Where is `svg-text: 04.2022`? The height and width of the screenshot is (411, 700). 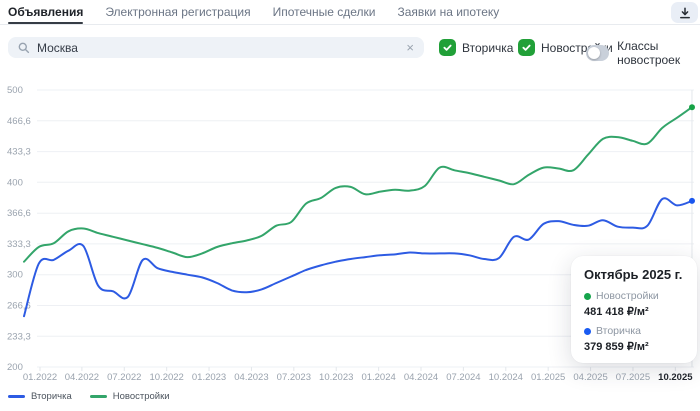
svg-text: 04.2022 is located at coordinates (82, 377).